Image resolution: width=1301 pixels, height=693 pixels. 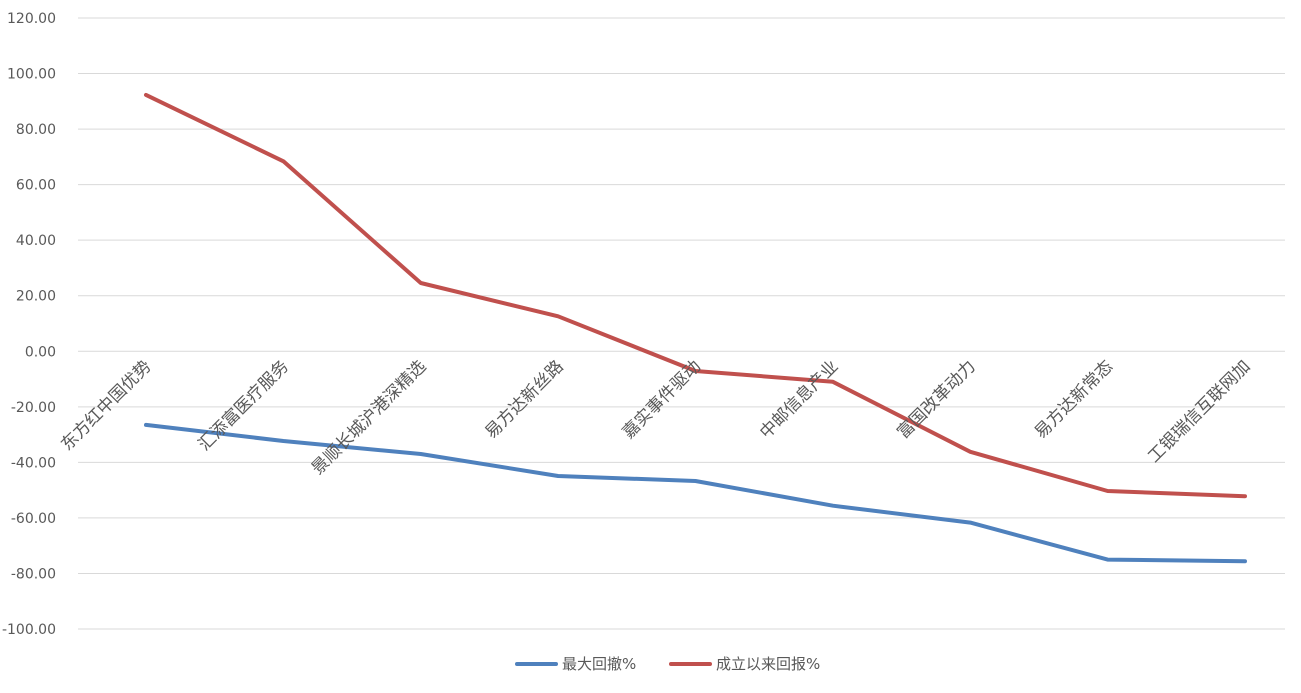 What do you see at coordinates (1199, 412) in the screenshot?
I see `x-category-label: 工银瑞信互联网加` at bounding box center [1199, 412].